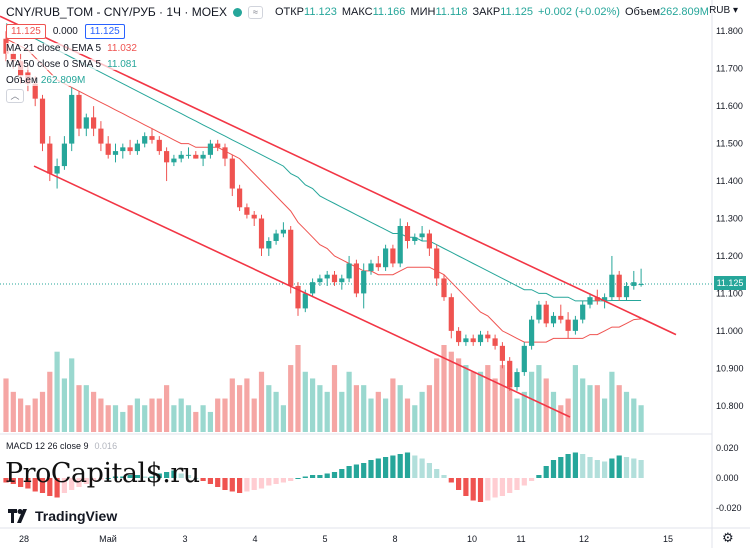  Describe the element at coordinates (26, 31) in the screenshot. I see `sell-price-button: 11.125` at that location.